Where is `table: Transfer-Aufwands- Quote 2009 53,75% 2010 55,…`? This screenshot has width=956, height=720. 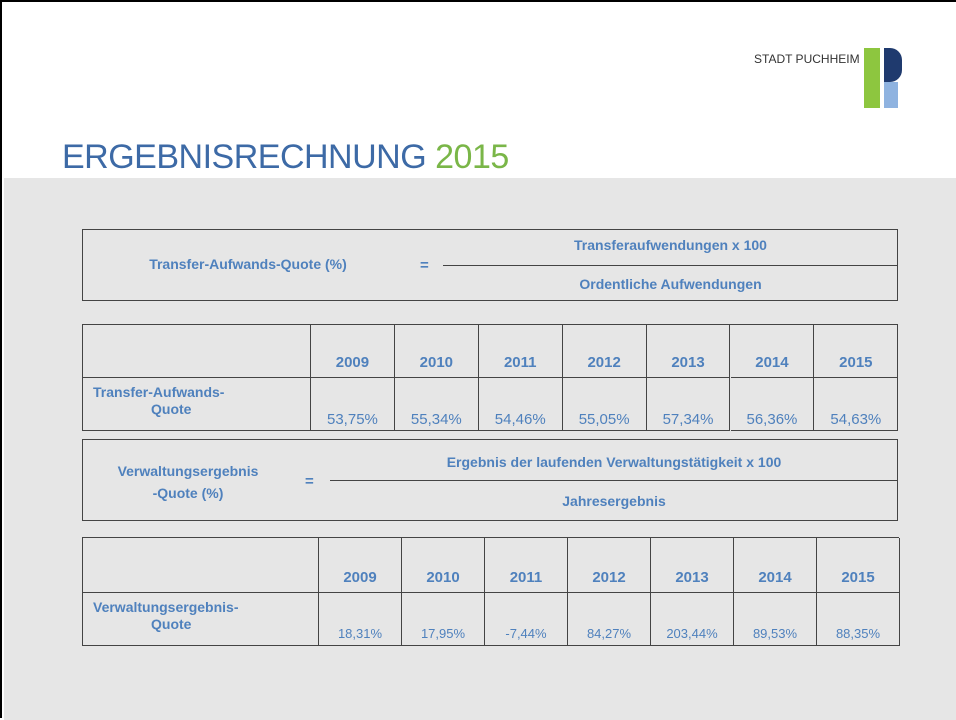
table: Transfer-Aufwands- Quote 2009 53,75% 2010 55,… is located at coordinates (490, 377).